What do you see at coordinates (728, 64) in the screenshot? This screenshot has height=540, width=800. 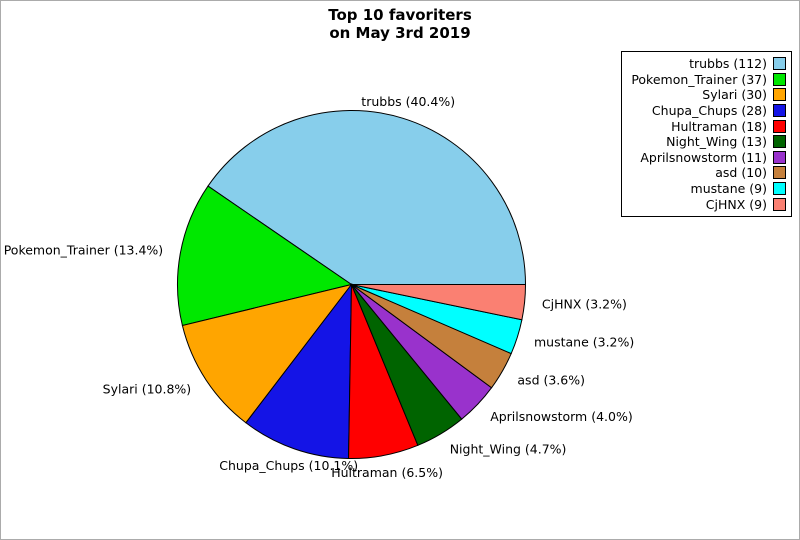 I see `legend-label: trubbs (112)` at bounding box center [728, 64].